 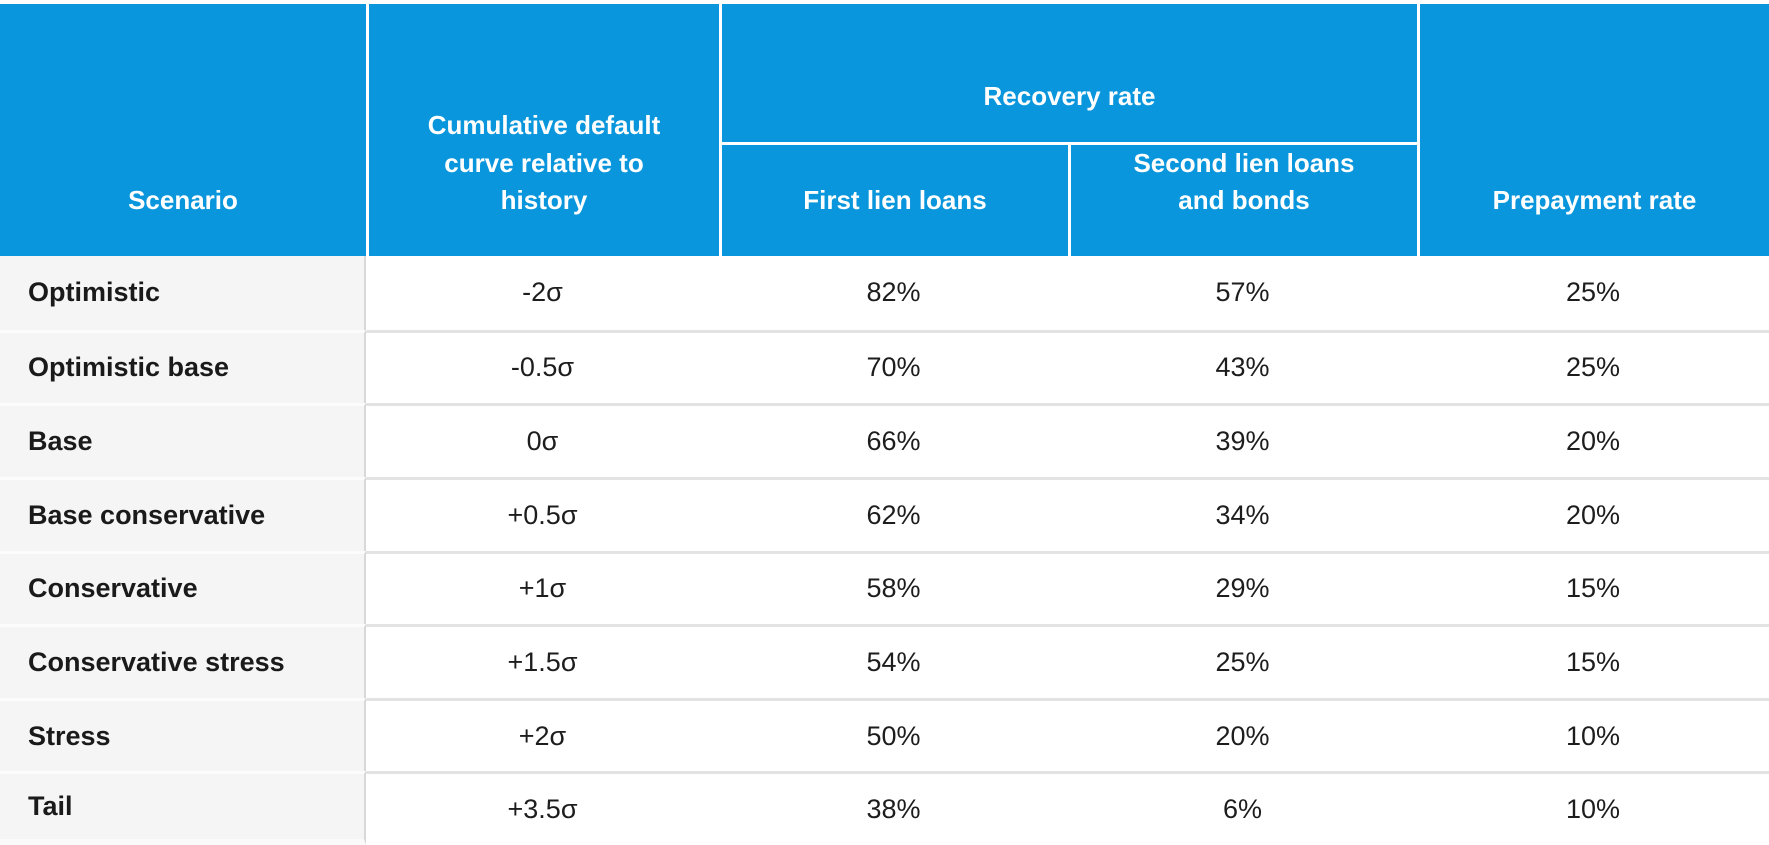 I want to click on default-curve-cell: +0.5σ, so click(x=542, y=513).